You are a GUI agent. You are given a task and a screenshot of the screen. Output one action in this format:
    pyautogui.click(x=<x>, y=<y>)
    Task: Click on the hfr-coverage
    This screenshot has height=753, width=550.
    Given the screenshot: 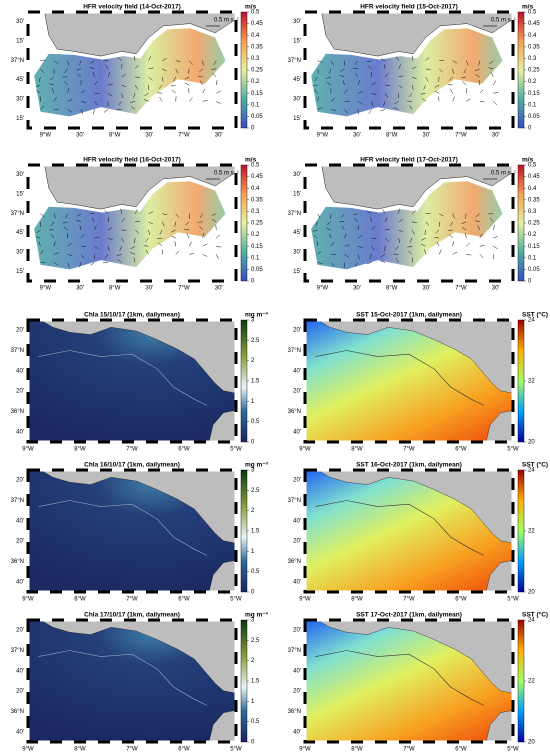 What is the action you would take?
    pyautogui.click(x=130, y=225)
    